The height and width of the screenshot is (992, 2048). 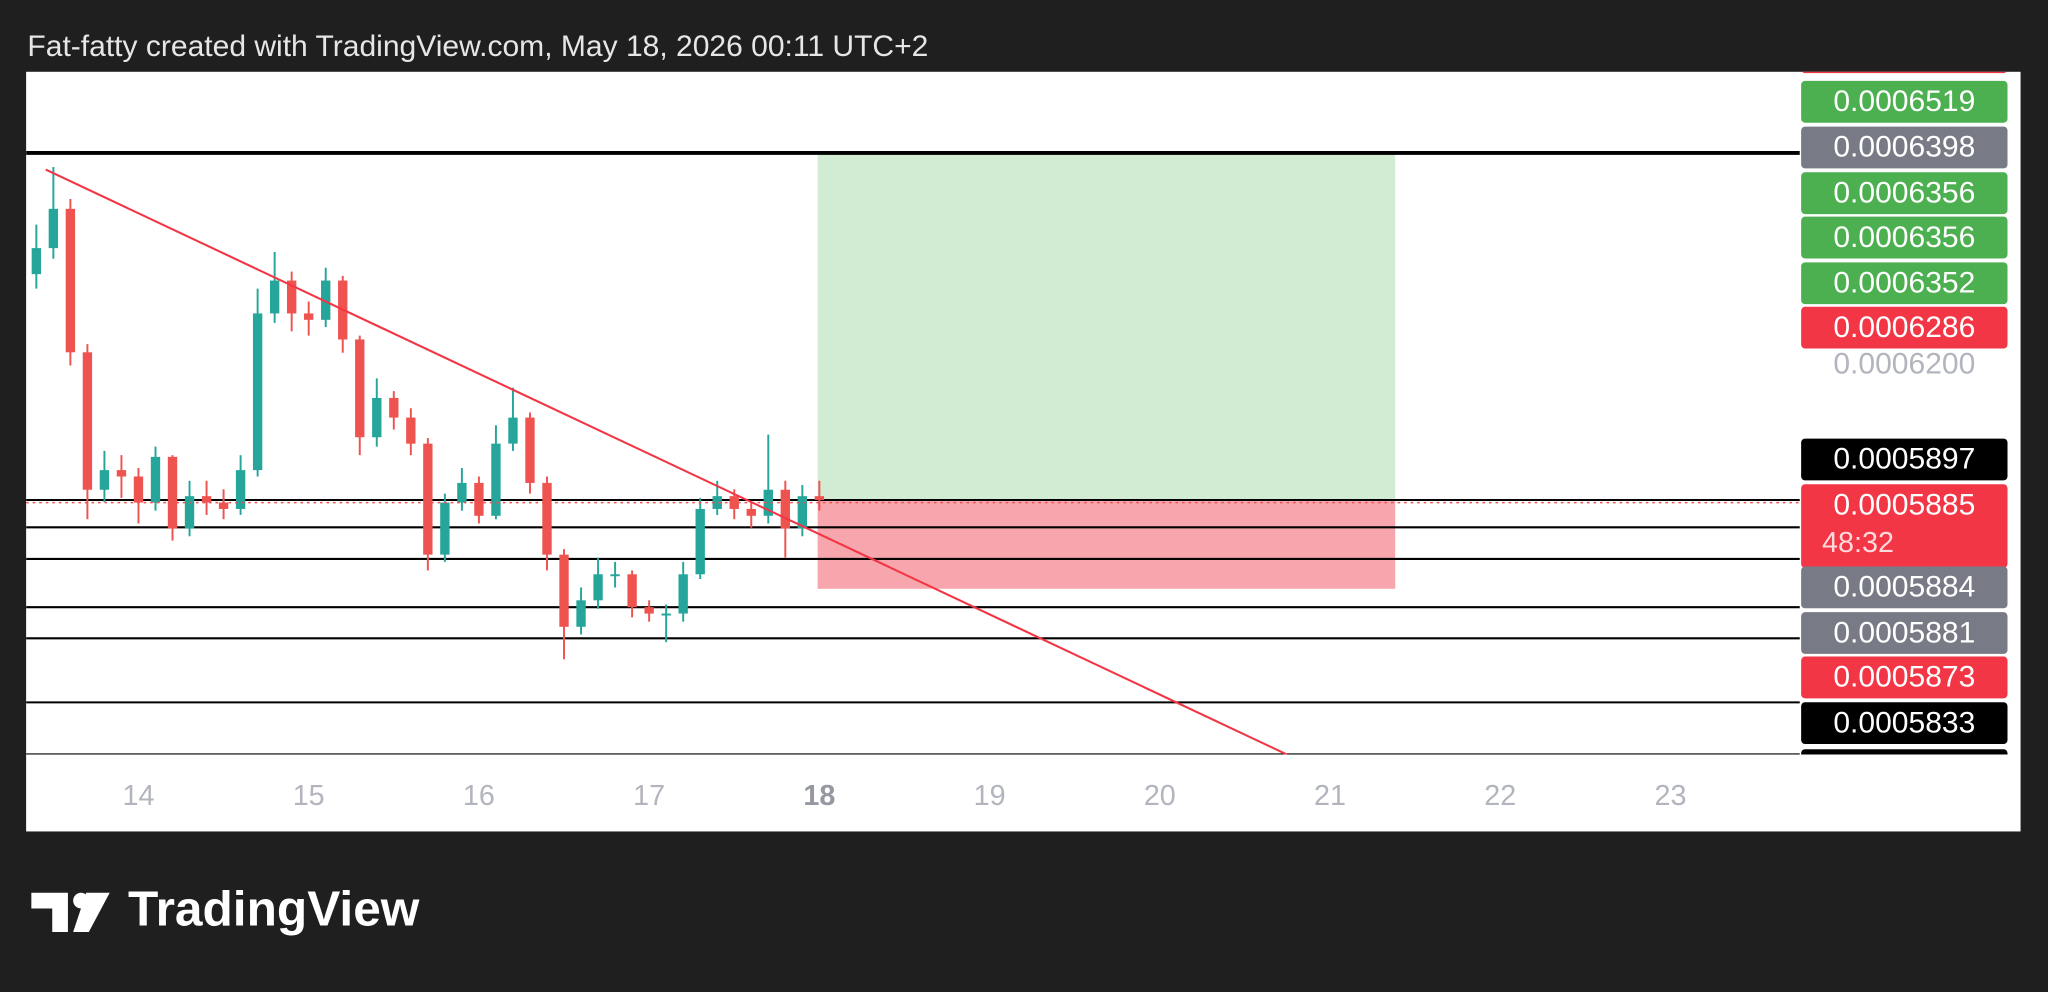 What do you see at coordinates (1160, 796) in the screenshot?
I see `x-tick-label: 20` at bounding box center [1160, 796].